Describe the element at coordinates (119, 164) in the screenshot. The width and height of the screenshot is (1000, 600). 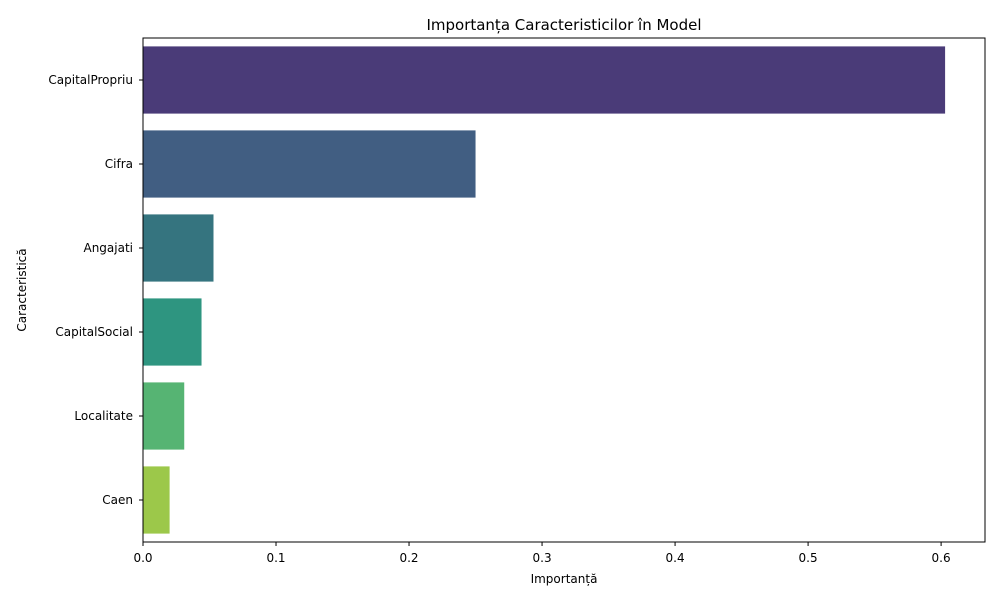
I see `y-tick-label: Cifra` at that location.